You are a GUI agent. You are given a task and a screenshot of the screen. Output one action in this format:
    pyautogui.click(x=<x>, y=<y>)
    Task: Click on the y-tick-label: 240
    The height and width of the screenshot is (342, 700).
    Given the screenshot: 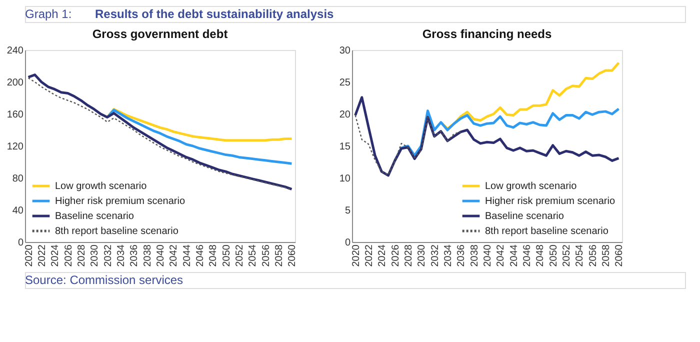 What is the action you would take?
    pyautogui.click(x=15, y=51)
    